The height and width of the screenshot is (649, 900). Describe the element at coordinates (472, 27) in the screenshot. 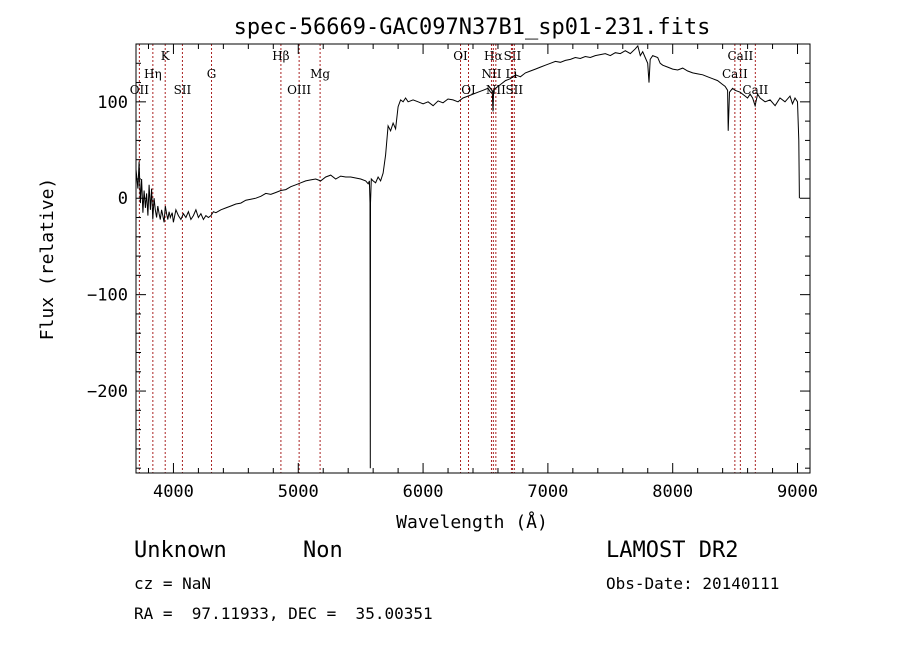

I see `chart-title: spec-56669-GAC097N37B1_sp01-231.fits` at that location.